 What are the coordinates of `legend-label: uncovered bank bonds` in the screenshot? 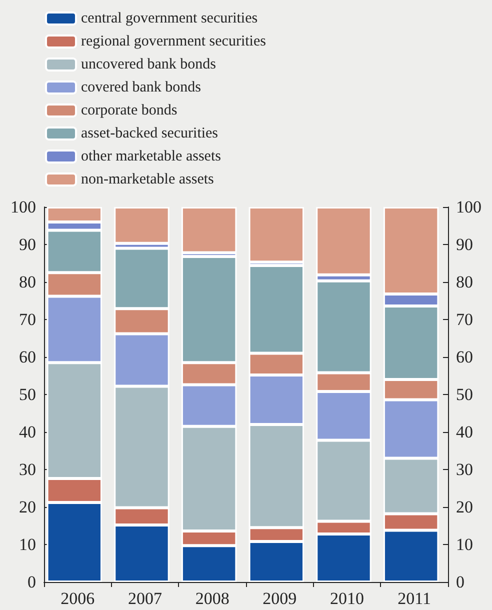 It's located at (148, 64).